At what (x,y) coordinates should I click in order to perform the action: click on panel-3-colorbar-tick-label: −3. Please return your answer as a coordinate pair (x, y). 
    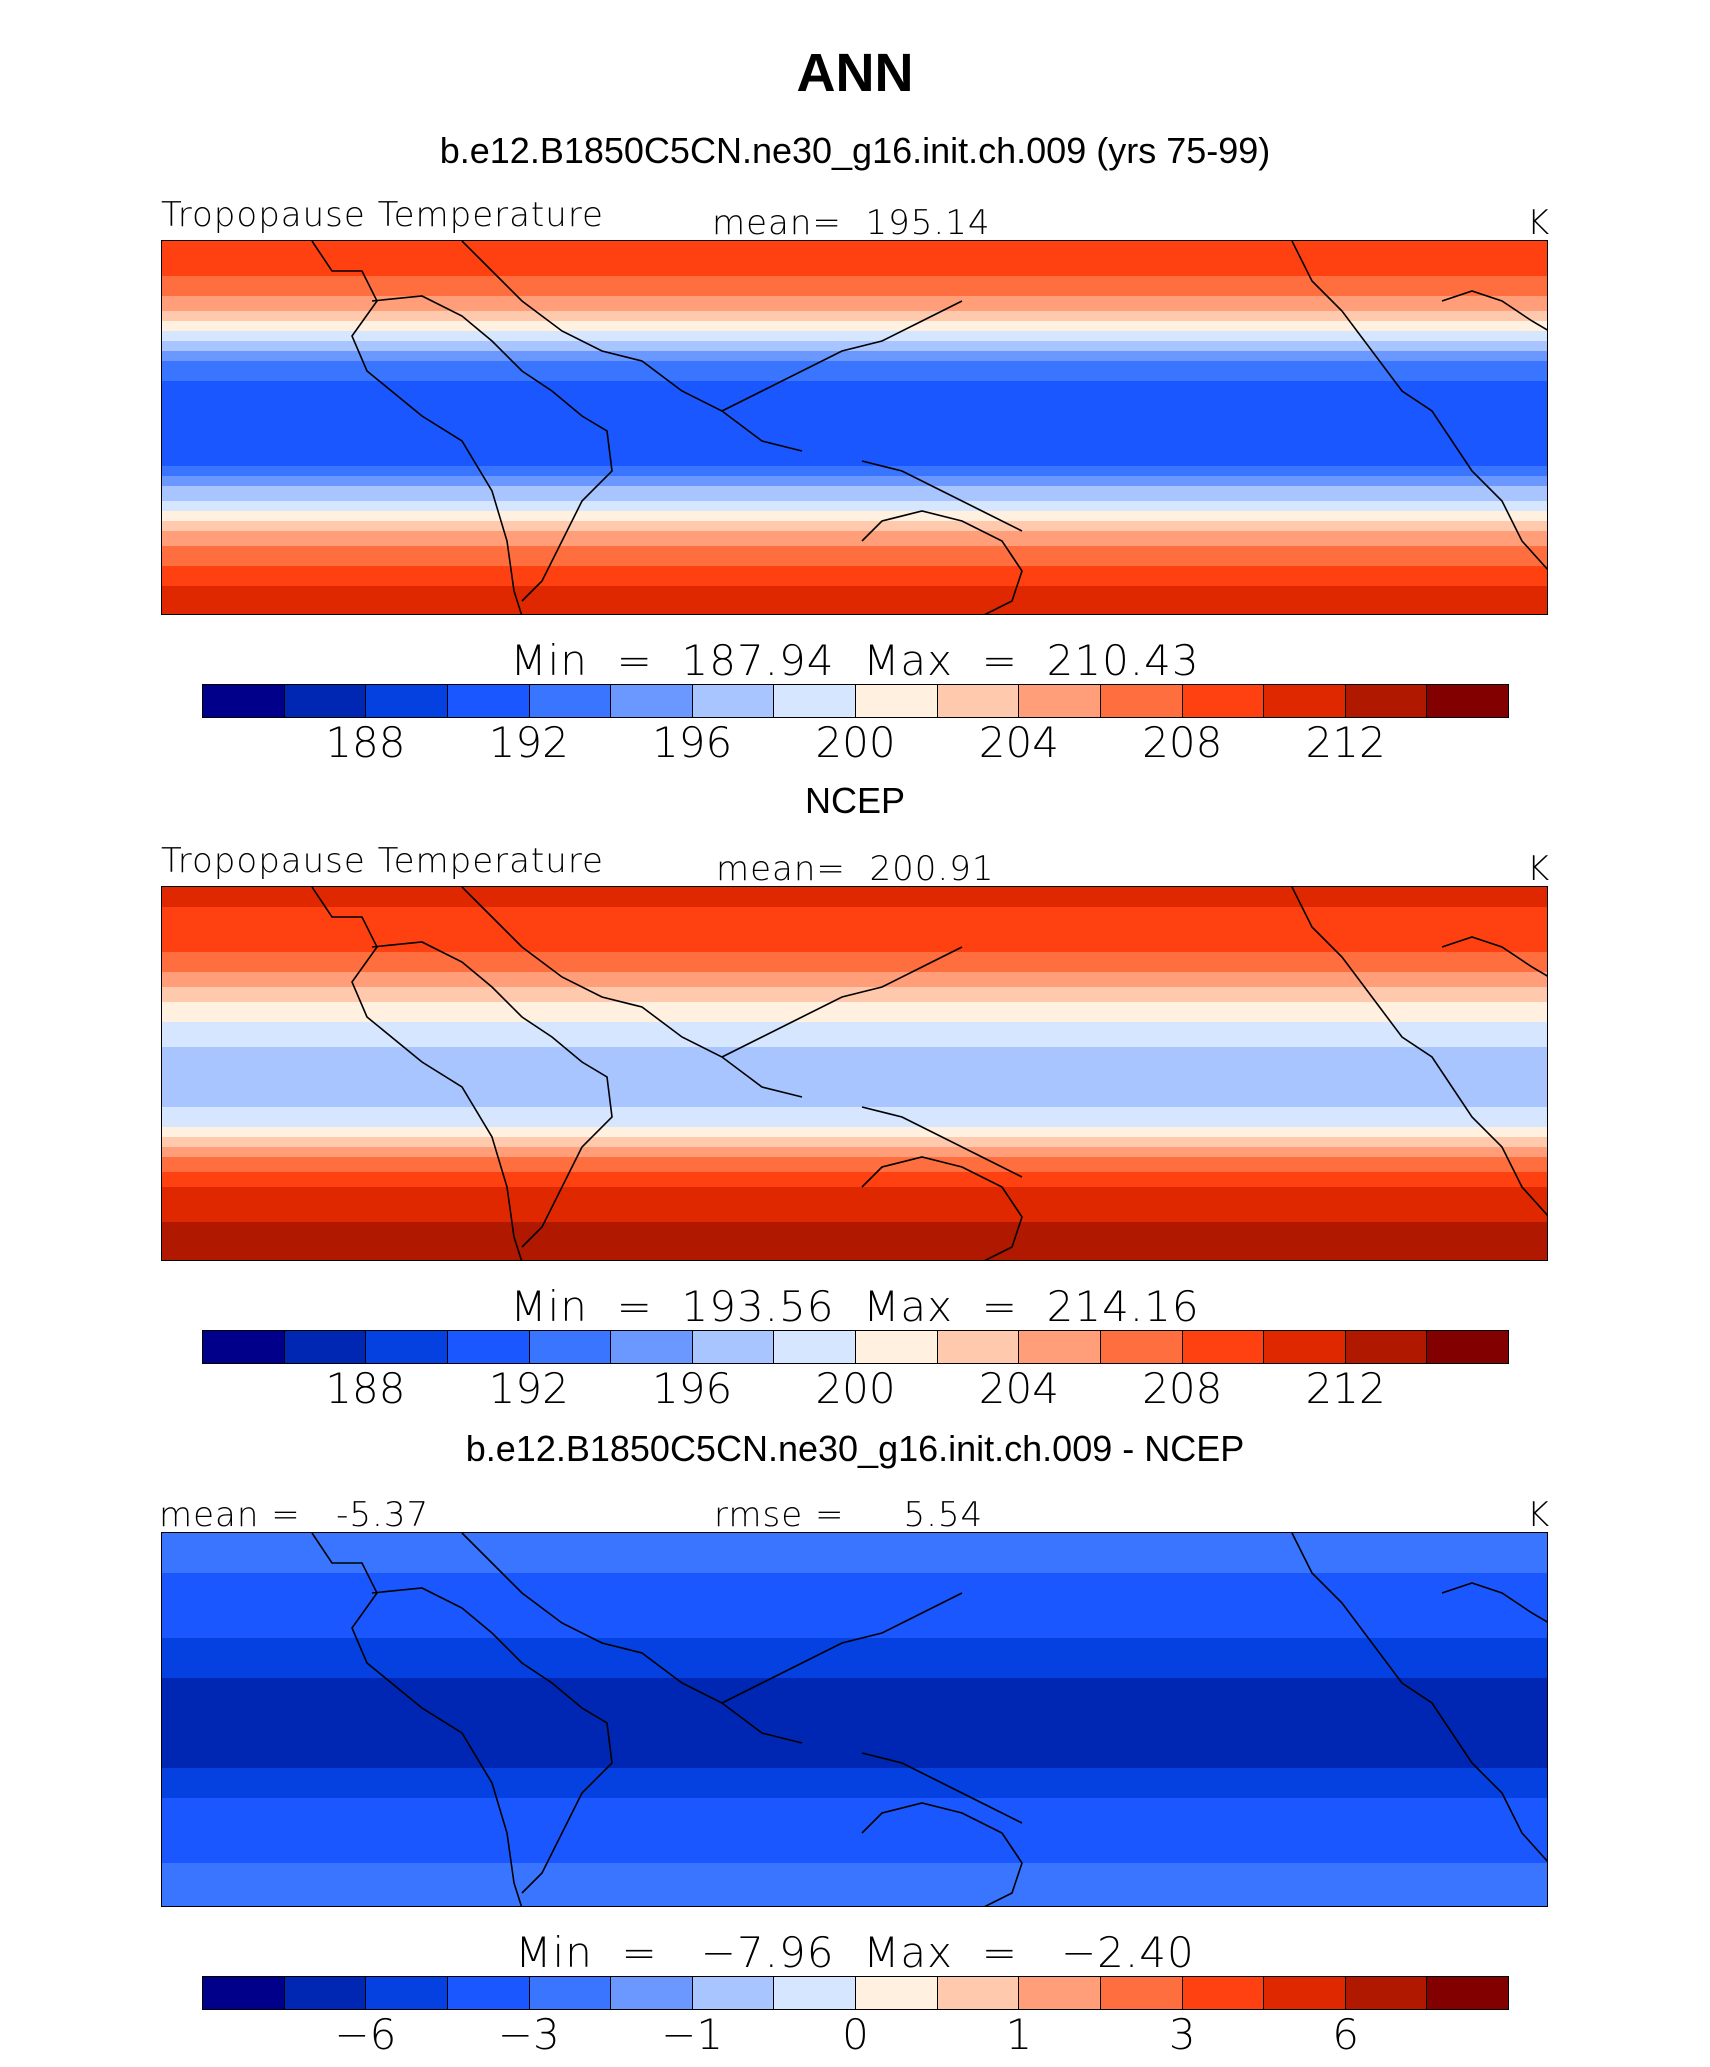
    Looking at the image, I should click on (528, 2034).